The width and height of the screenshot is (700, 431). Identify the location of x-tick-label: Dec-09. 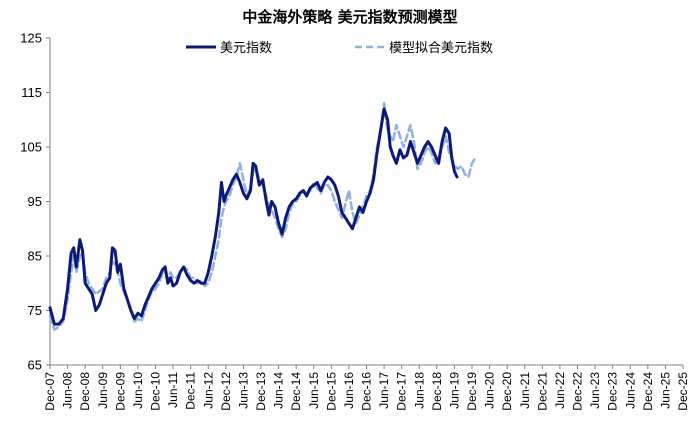
(120, 391).